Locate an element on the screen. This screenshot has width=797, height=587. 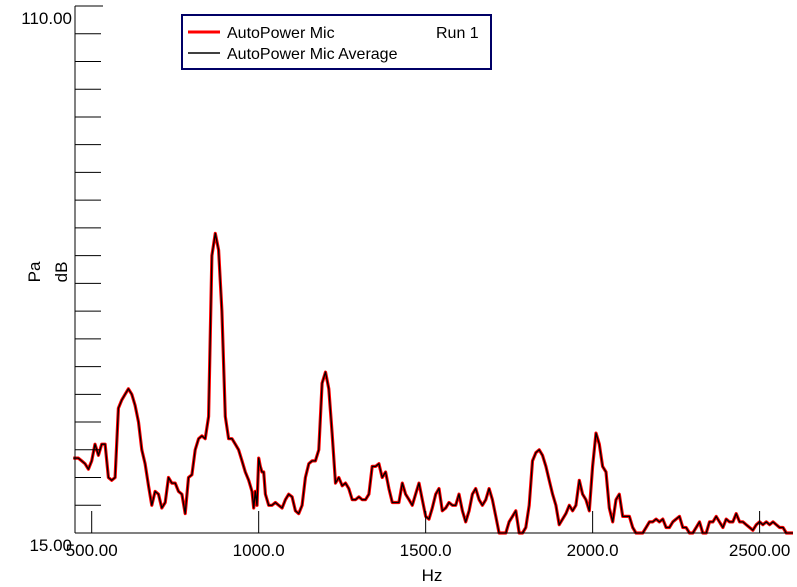
x-tick-label: 500.00 is located at coordinates (92, 550).